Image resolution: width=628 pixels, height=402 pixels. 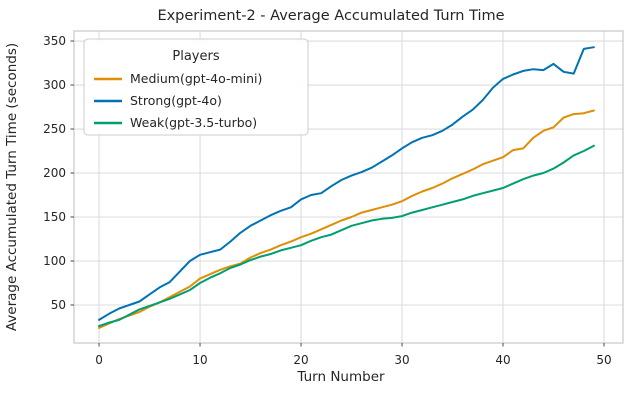 What do you see at coordinates (54, 173) in the screenshot?
I see `y-tick-label: 200` at bounding box center [54, 173].